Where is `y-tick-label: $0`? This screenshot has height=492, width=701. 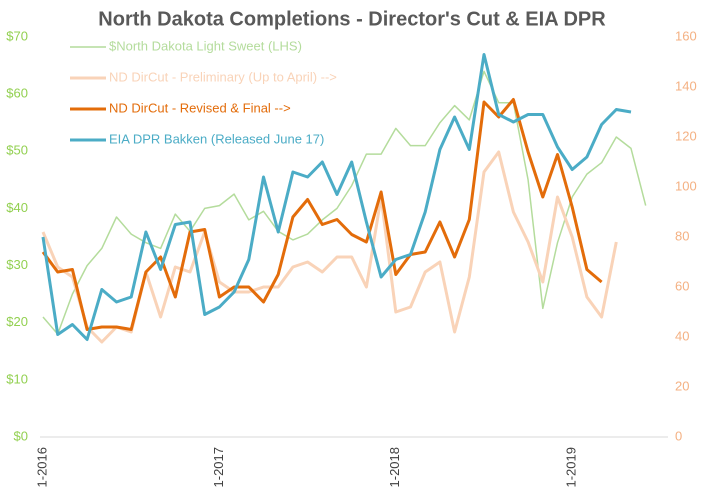 y-tick-label: $0 is located at coordinates (21, 435).